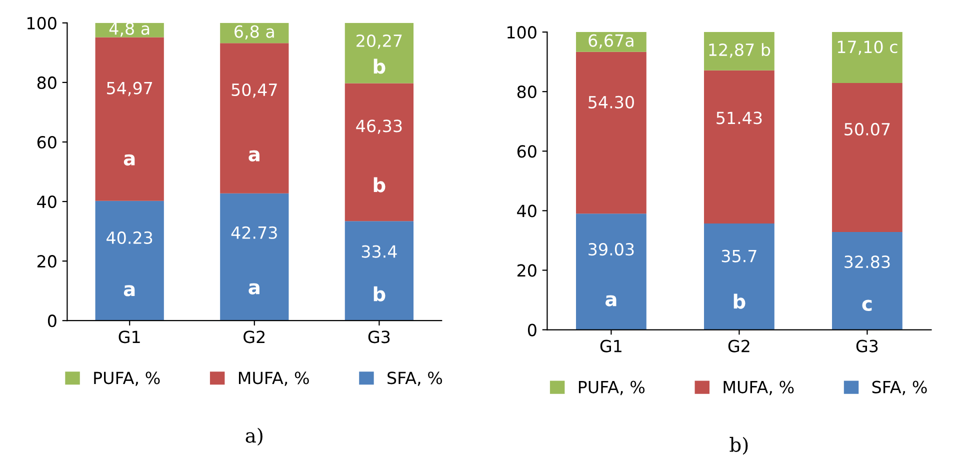  I want to click on text: 39.03 a, so click(611, 274).